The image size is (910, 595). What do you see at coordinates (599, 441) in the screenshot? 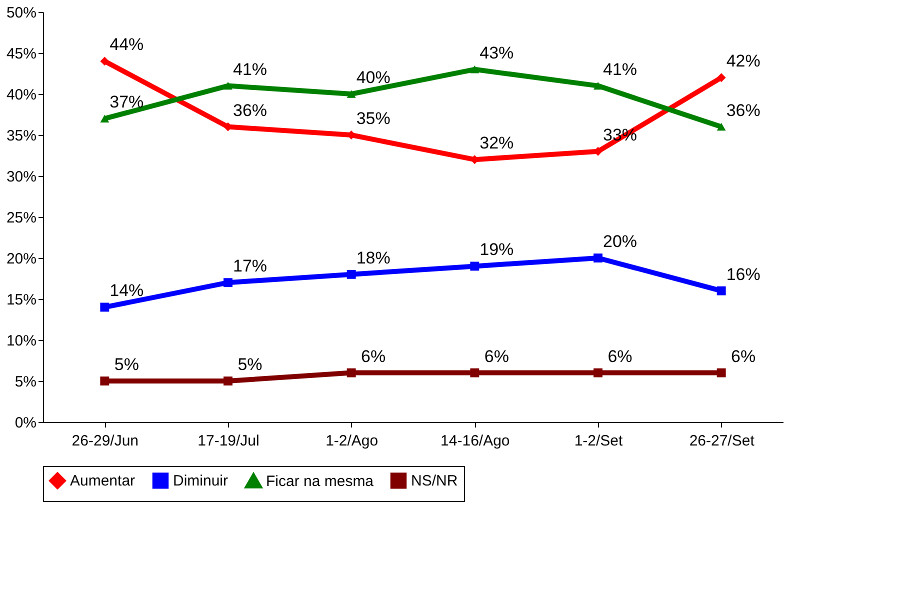
I see `x-tick-label: 1-2/Set` at bounding box center [599, 441].